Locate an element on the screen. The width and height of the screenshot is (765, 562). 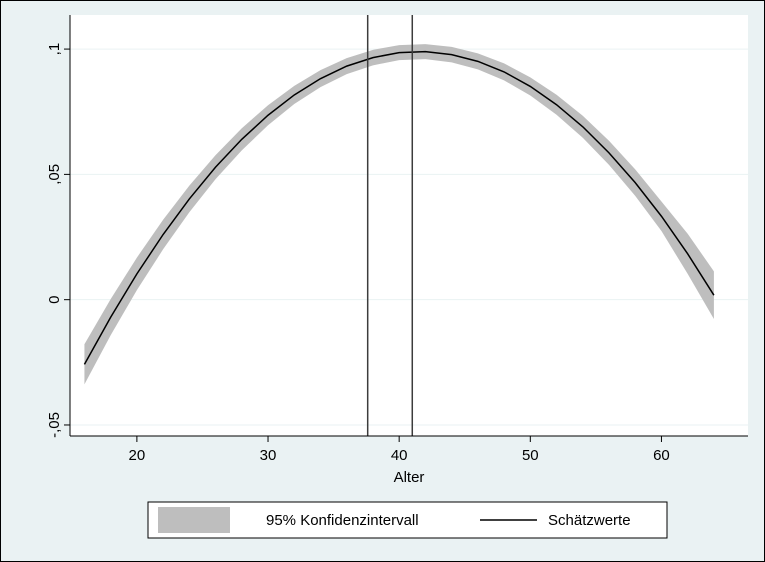
legend-swatch is located at coordinates (194, 520).